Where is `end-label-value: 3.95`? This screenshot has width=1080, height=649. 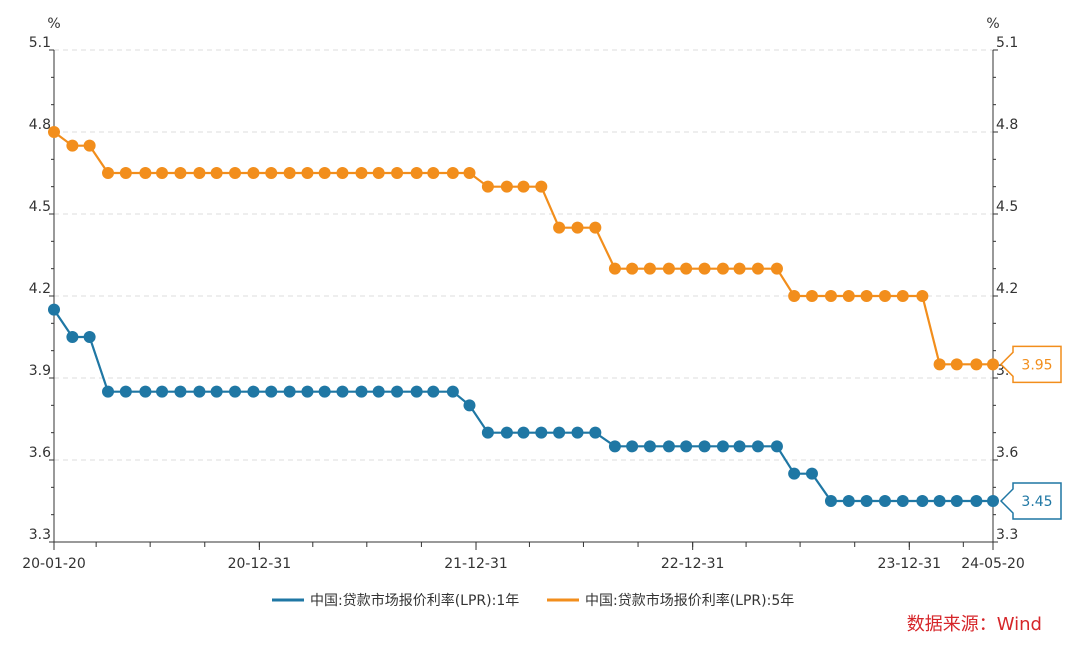 end-label-value: 3.95 is located at coordinates (1036, 365).